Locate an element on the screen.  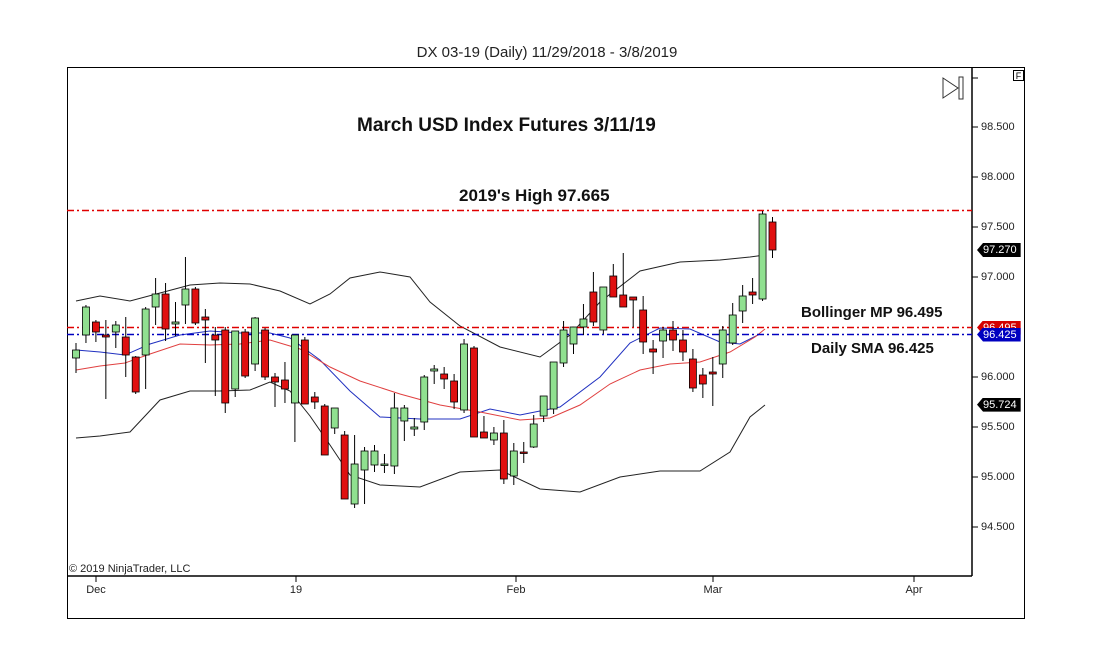
x-tick-label: 19 is located at coordinates (296, 590).